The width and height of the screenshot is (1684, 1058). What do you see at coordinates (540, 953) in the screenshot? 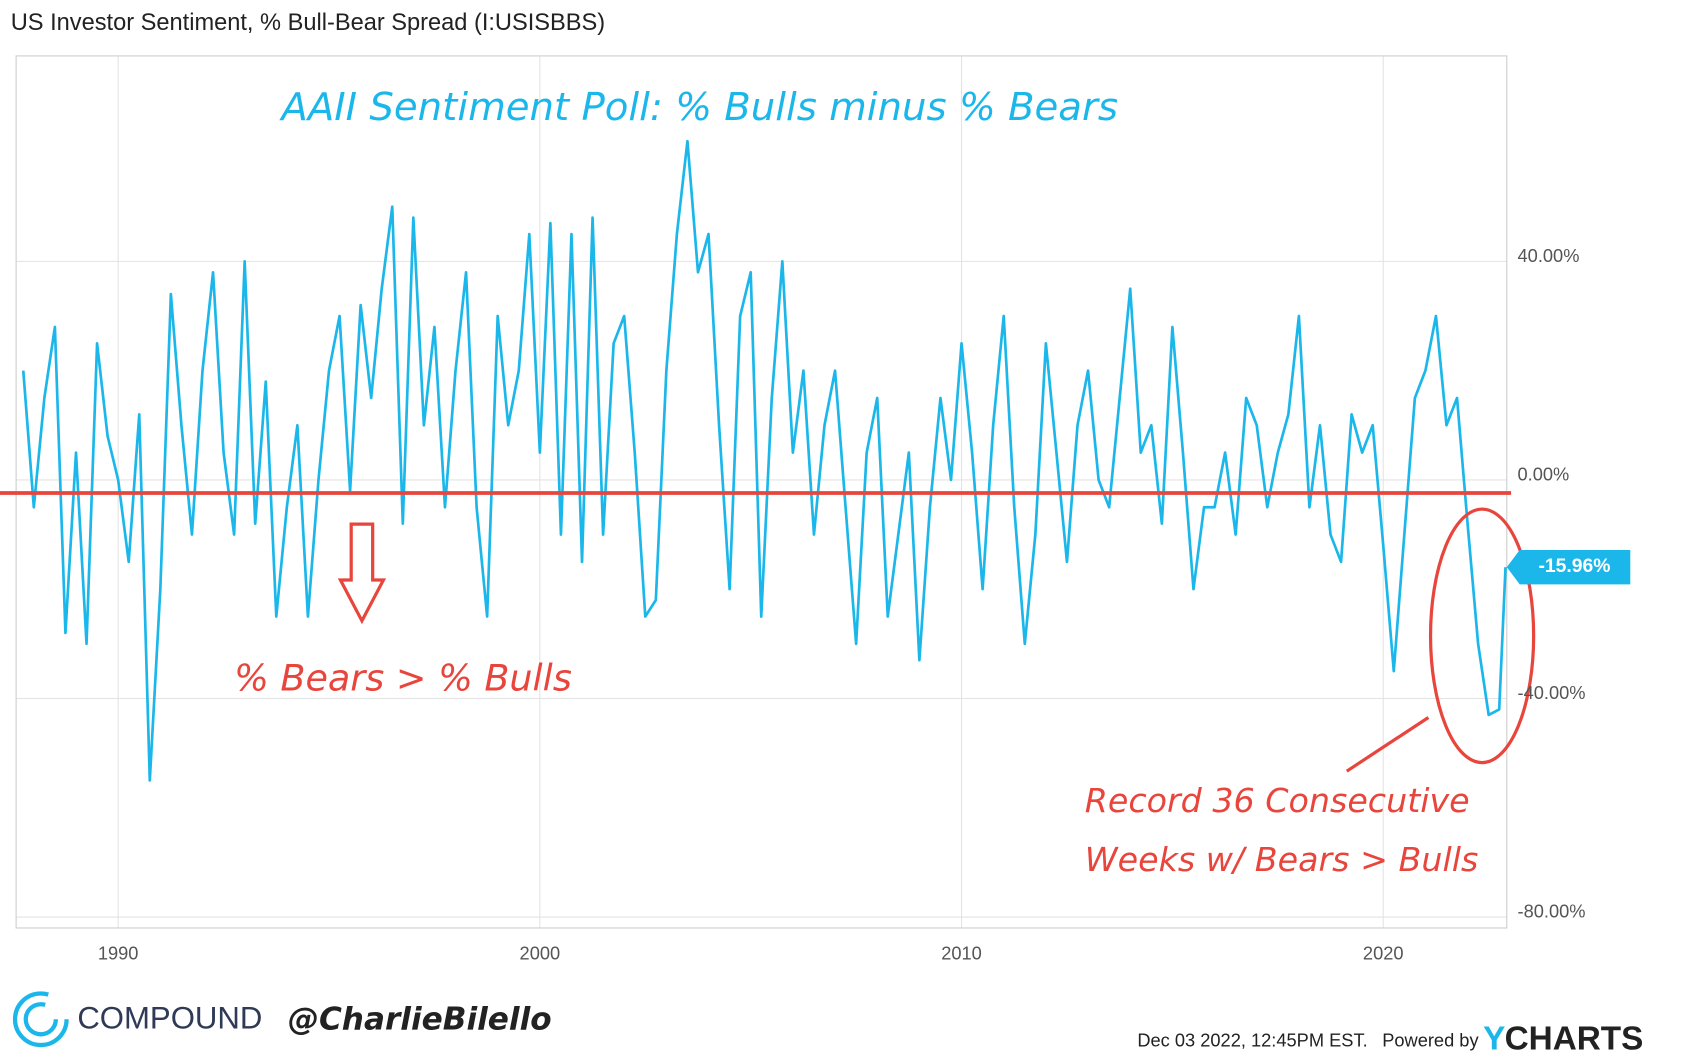
I see `x-tick-label: 2000` at bounding box center [540, 953].